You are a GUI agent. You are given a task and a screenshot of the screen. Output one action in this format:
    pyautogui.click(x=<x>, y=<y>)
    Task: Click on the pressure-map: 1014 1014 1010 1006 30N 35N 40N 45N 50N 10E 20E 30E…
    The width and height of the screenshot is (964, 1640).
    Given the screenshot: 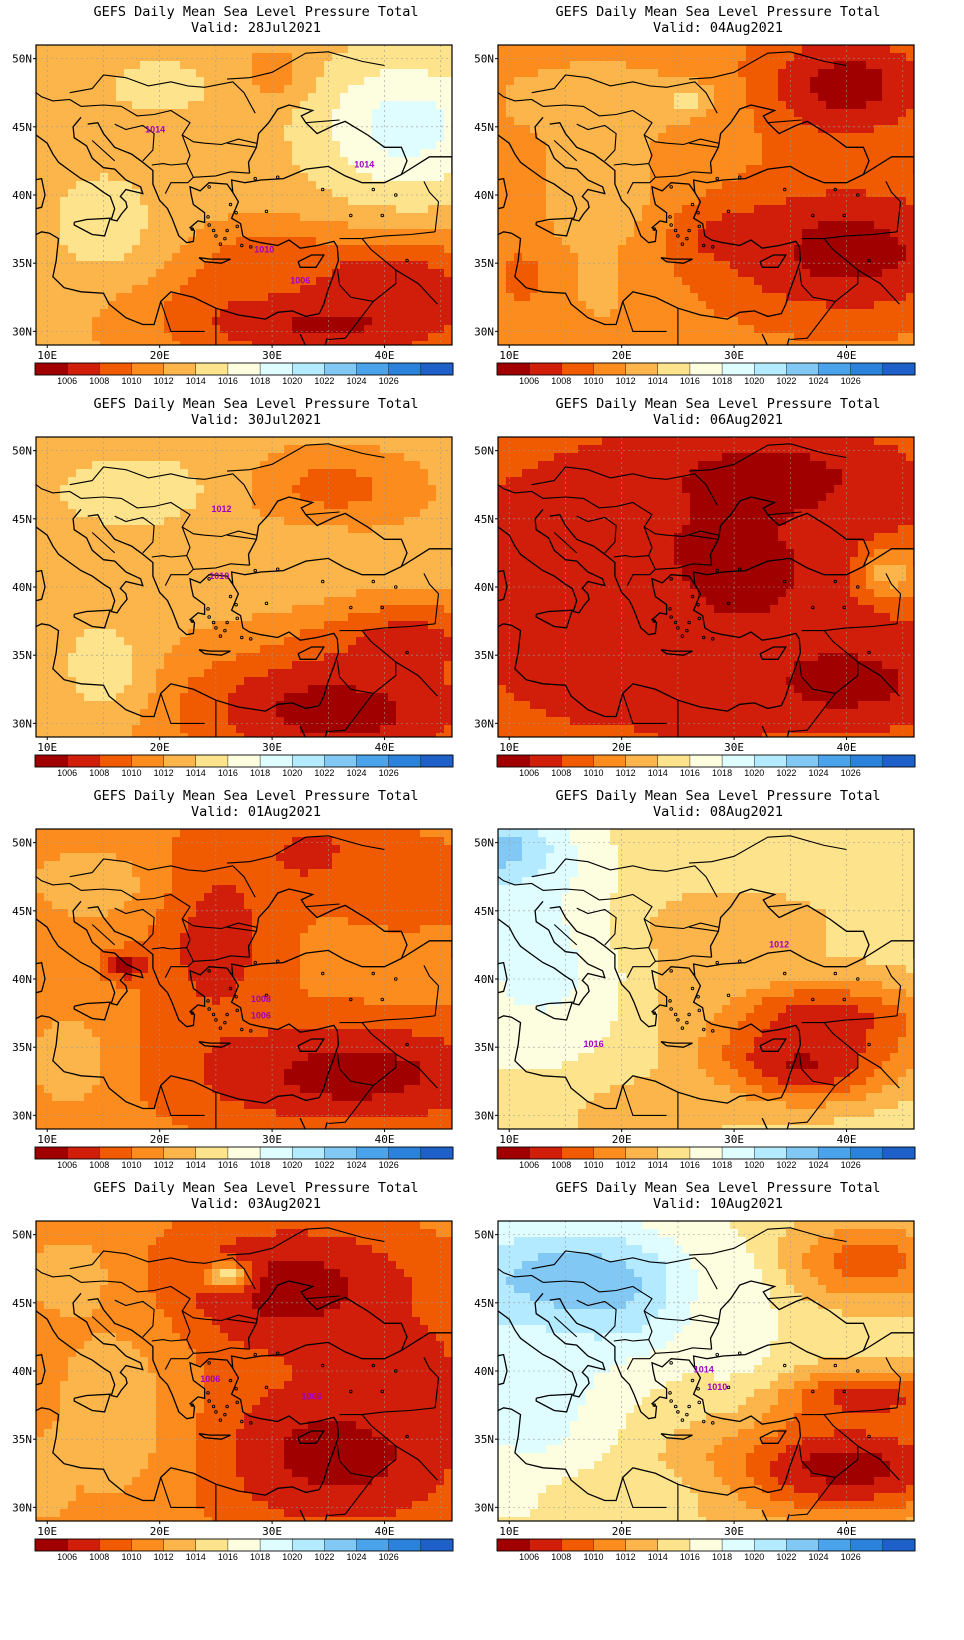 What is the action you would take?
    pyautogui.click(x=233, y=215)
    